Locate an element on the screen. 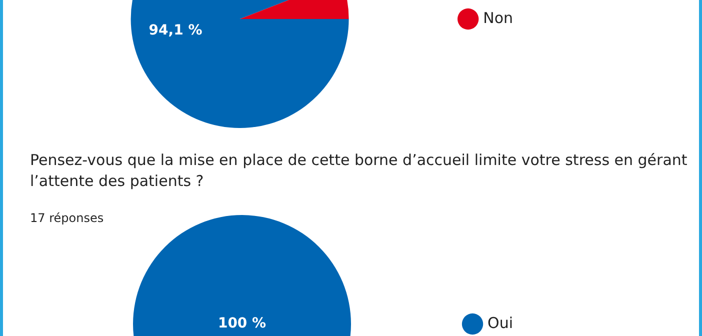 The image size is (702, 336). data-label: 94,1 % is located at coordinates (175, 30).